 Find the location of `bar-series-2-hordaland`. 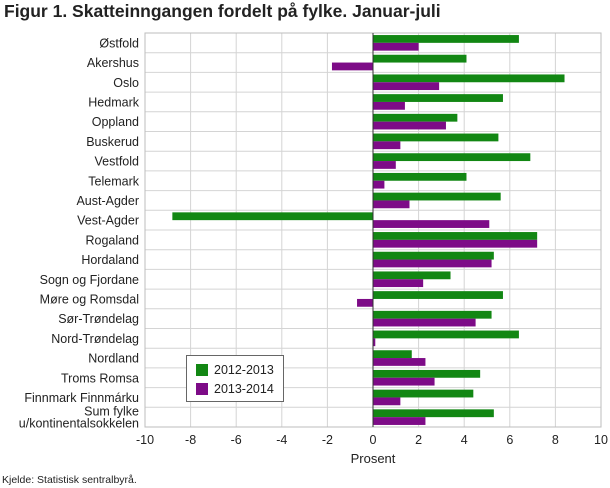

bar-series-2-hordaland is located at coordinates (432, 263).